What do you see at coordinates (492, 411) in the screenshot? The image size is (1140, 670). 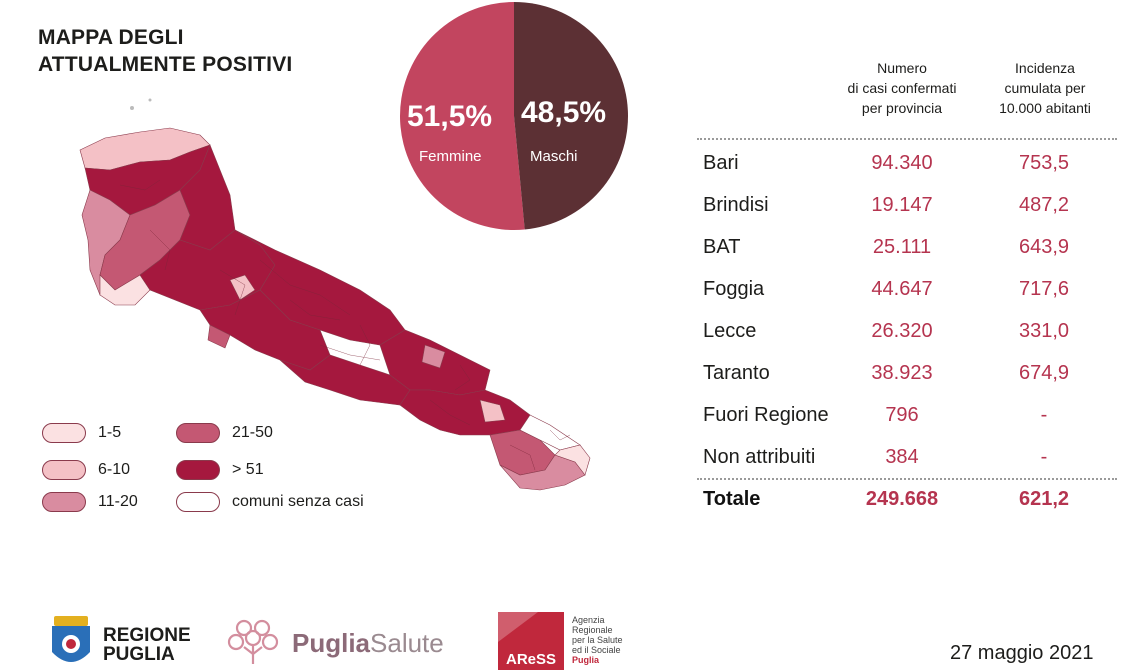 I see `map-region-lecce-light1` at bounding box center [492, 411].